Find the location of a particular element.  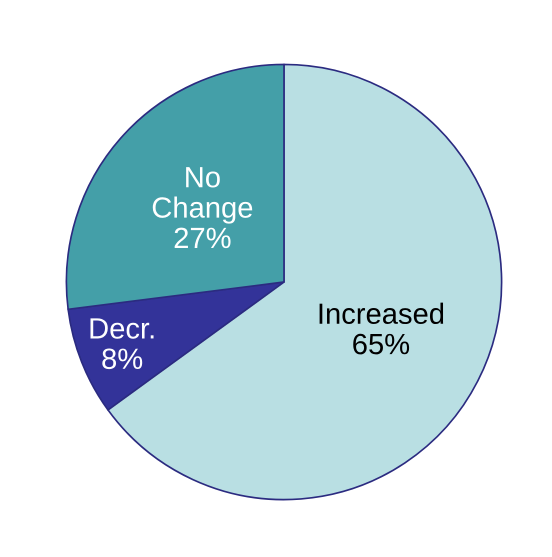

slice-label: No Change is located at coordinates (202, 195).